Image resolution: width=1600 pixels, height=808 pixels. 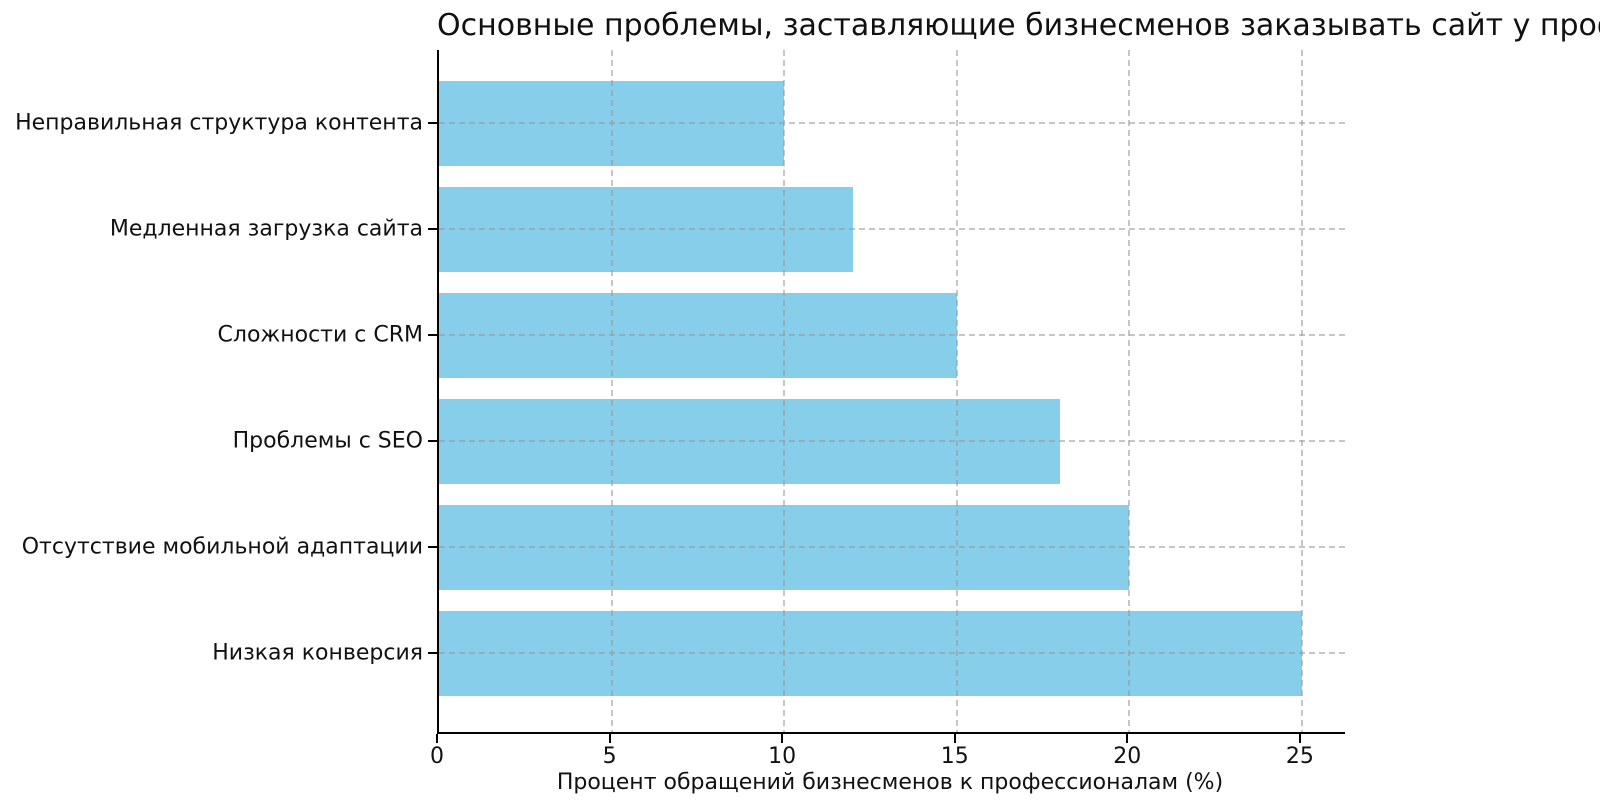 I want to click on y-tick-label-2: Сложности с CRM, so click(x=320, y=335).